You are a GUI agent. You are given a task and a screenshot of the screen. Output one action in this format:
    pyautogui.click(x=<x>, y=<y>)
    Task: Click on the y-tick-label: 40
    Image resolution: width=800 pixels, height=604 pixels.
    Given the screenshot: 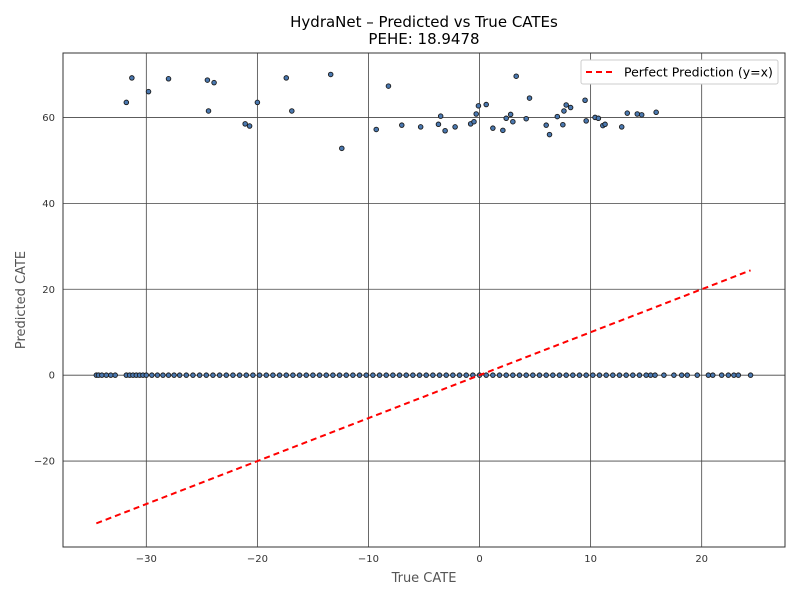 What is the action you would take?
    pyautogui.click(x=48, y=204)
    